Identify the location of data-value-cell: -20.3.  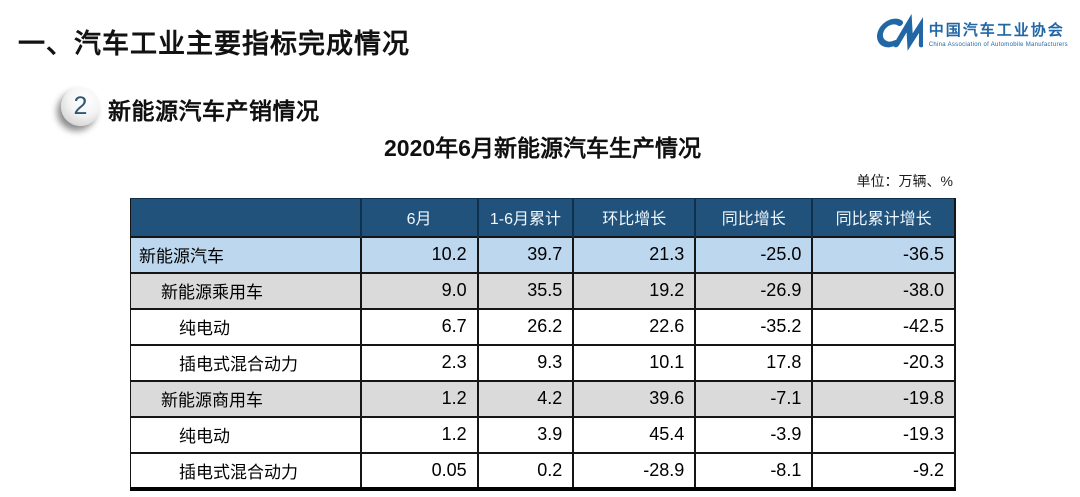
(883, 362).